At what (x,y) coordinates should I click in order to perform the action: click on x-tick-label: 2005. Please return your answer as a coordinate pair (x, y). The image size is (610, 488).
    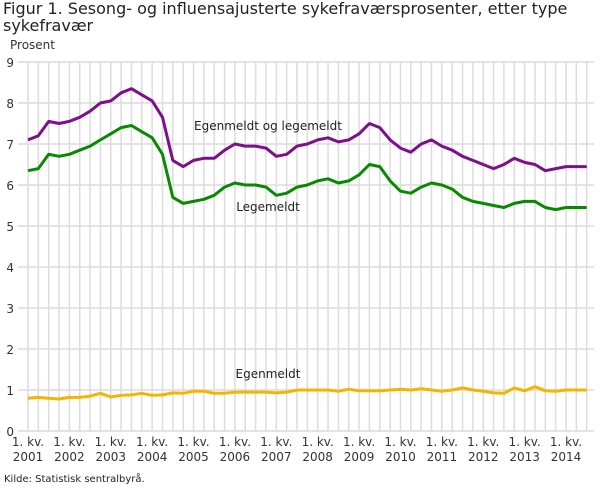
    Looking at the image, I should click on (193, 457).